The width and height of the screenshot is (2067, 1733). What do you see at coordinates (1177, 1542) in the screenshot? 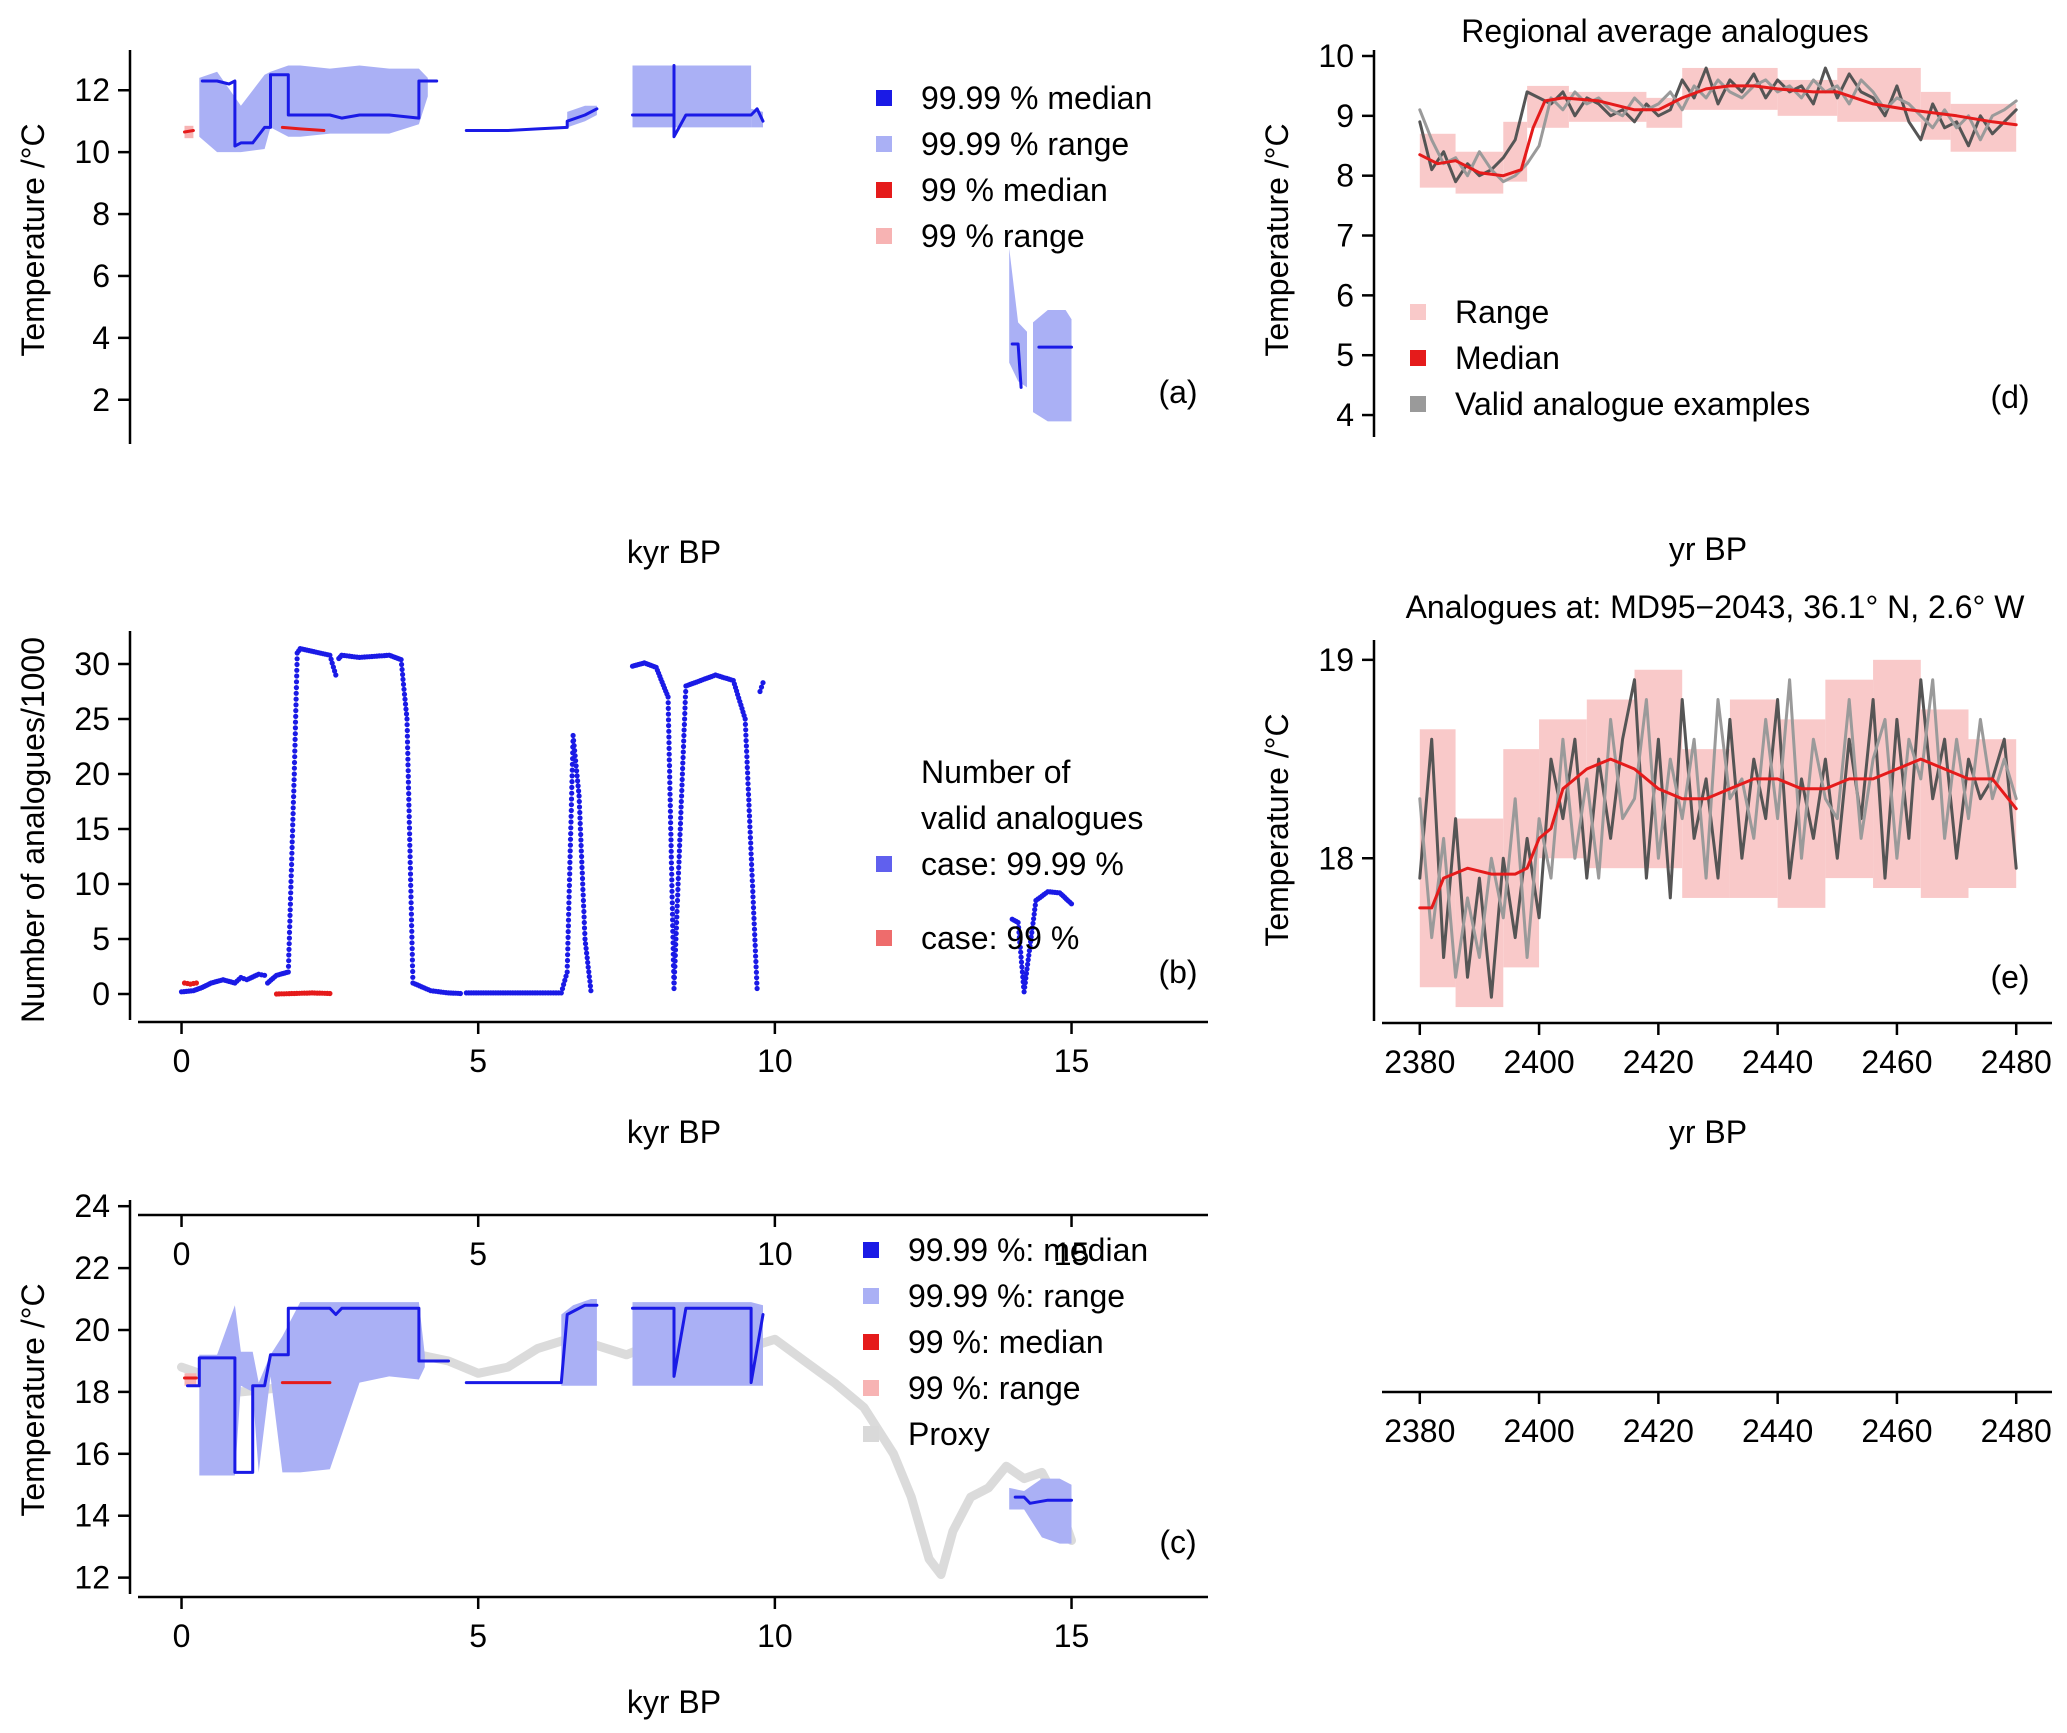
I see `panel-label: (c)` at bounding box center [1177, 1542].